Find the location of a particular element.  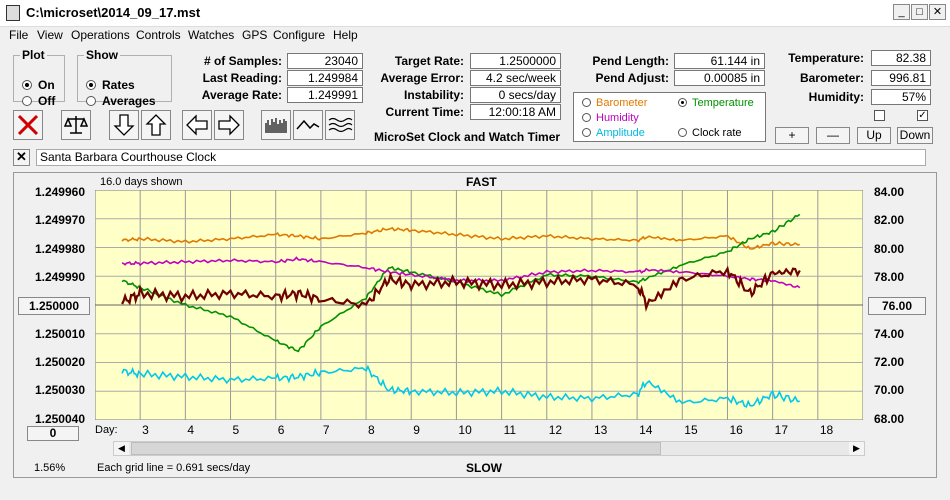

line-view-button is located at coordinates (308, 125).